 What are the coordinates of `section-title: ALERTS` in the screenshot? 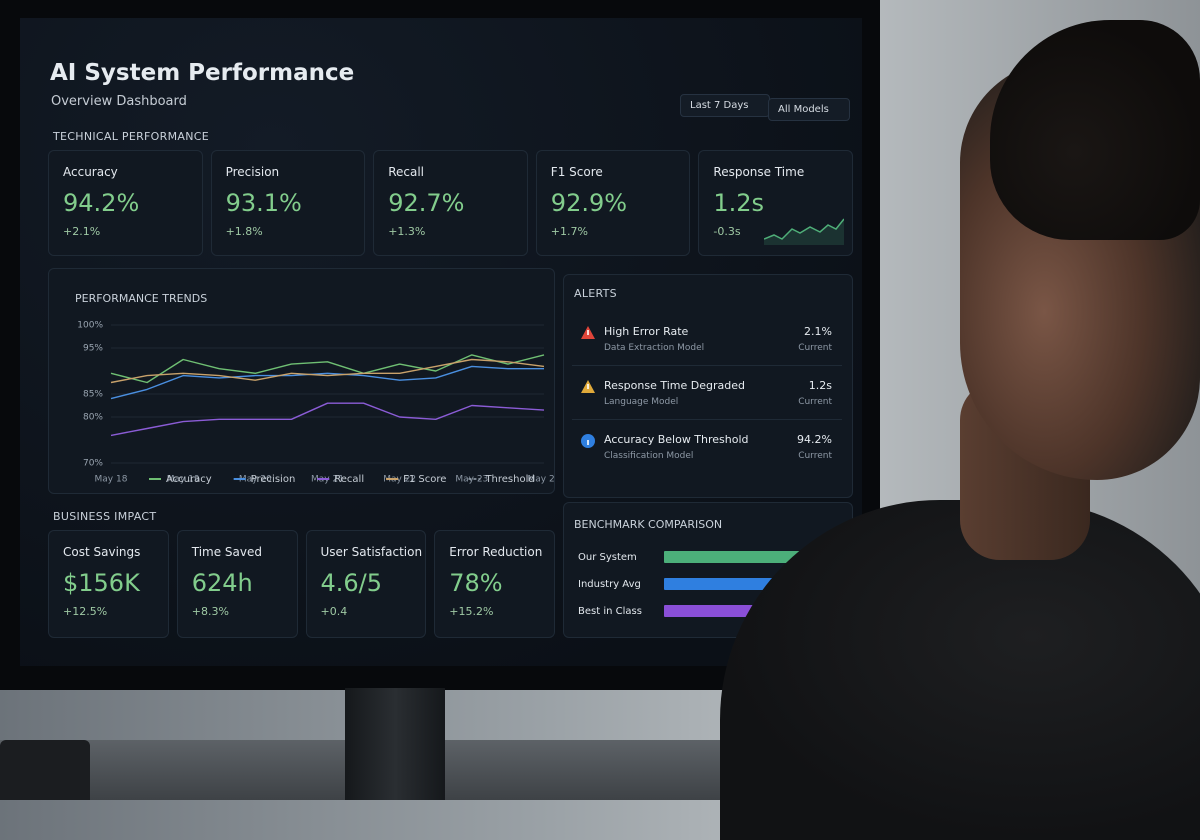 It's located at (595, 293).